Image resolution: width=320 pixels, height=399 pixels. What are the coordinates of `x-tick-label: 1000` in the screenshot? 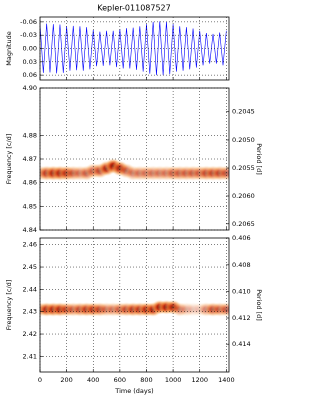 It's located at (173, 380).